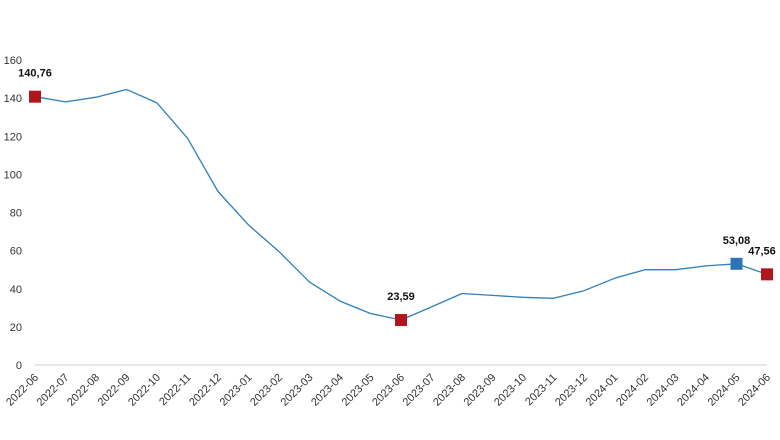 The image size is (780, 440). I want to click on y-tick-label: 60, so click(16, 252).